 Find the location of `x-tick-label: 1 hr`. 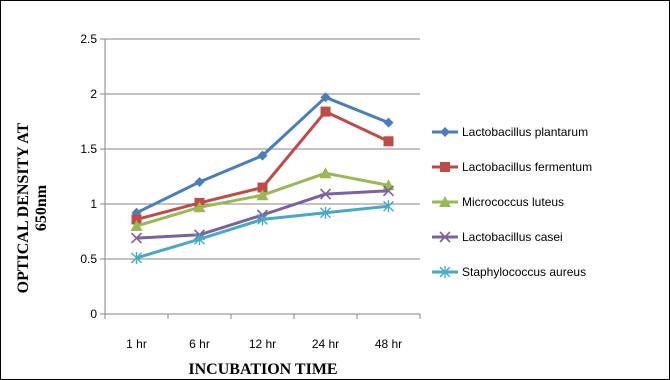

x-tick-label: 1 hr is located at coordinates (136, 344).